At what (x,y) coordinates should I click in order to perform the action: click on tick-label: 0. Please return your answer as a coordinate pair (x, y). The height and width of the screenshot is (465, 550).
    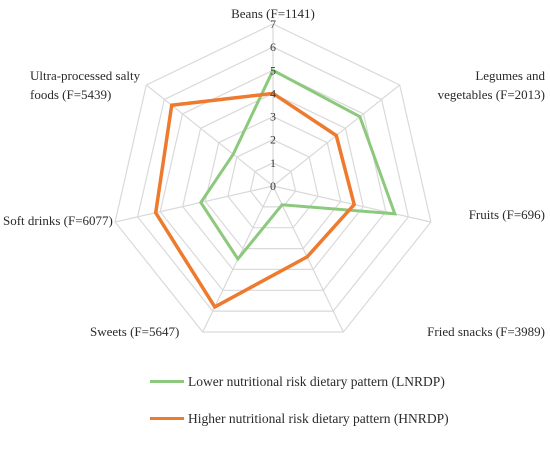
    Looking at the image, I should click on (273, 186).